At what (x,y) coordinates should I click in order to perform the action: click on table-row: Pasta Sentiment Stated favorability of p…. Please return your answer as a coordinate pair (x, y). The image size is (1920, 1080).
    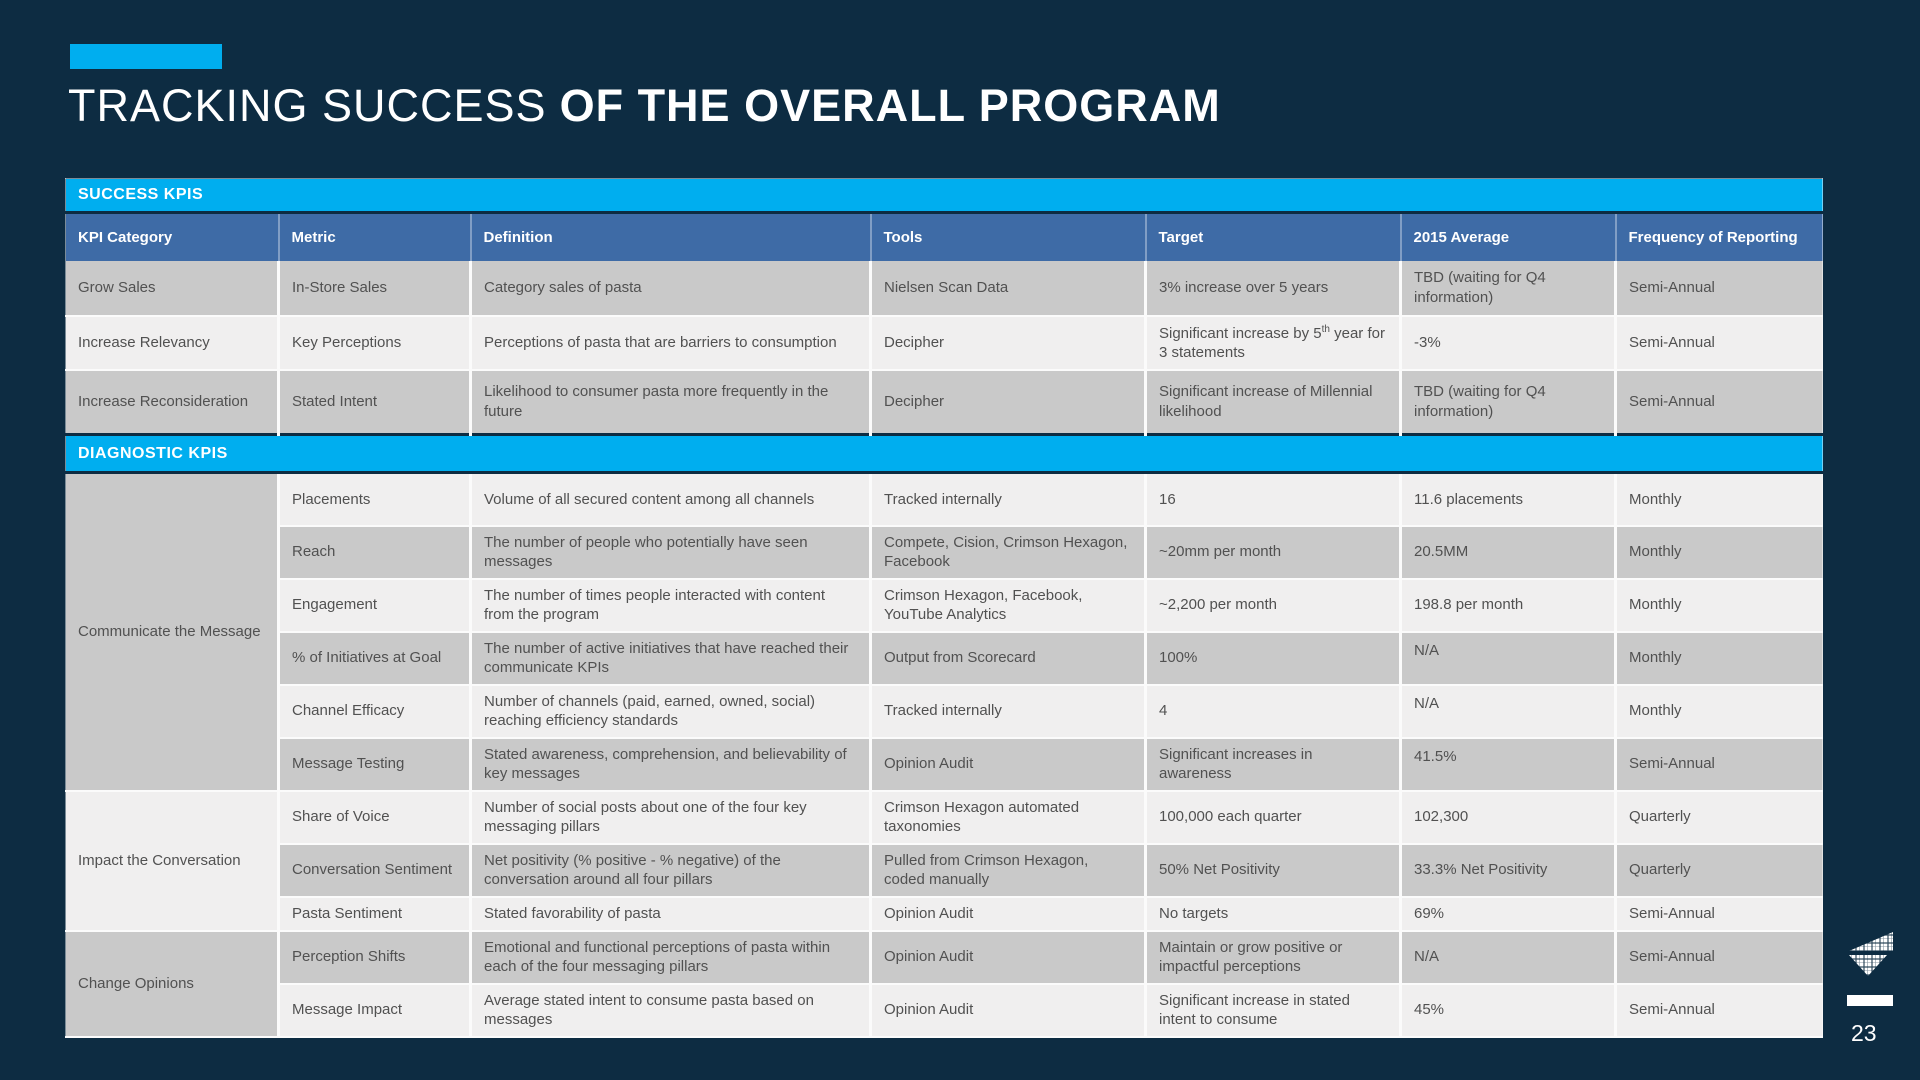
    Looking at the image, I should click on (944, 914).